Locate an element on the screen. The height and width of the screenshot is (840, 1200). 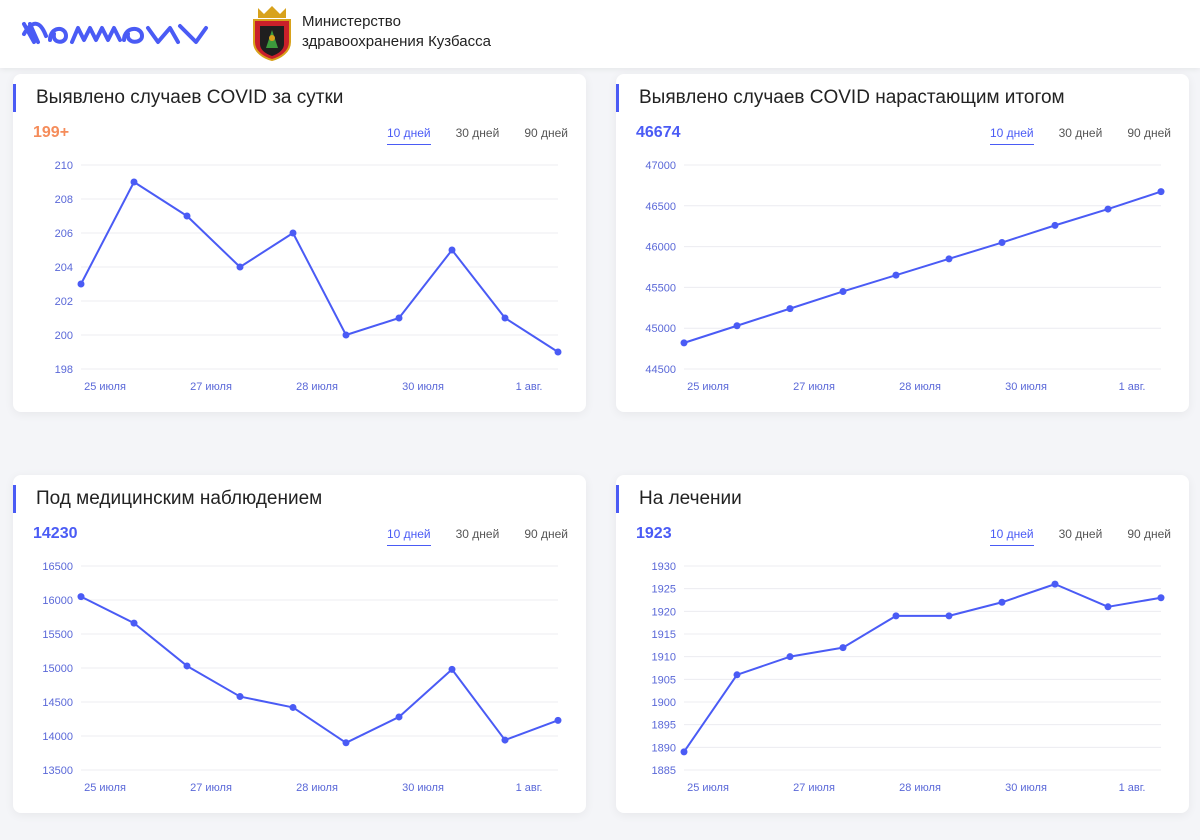
y-tick-label: 1890 is located at coordinates (664, 748).